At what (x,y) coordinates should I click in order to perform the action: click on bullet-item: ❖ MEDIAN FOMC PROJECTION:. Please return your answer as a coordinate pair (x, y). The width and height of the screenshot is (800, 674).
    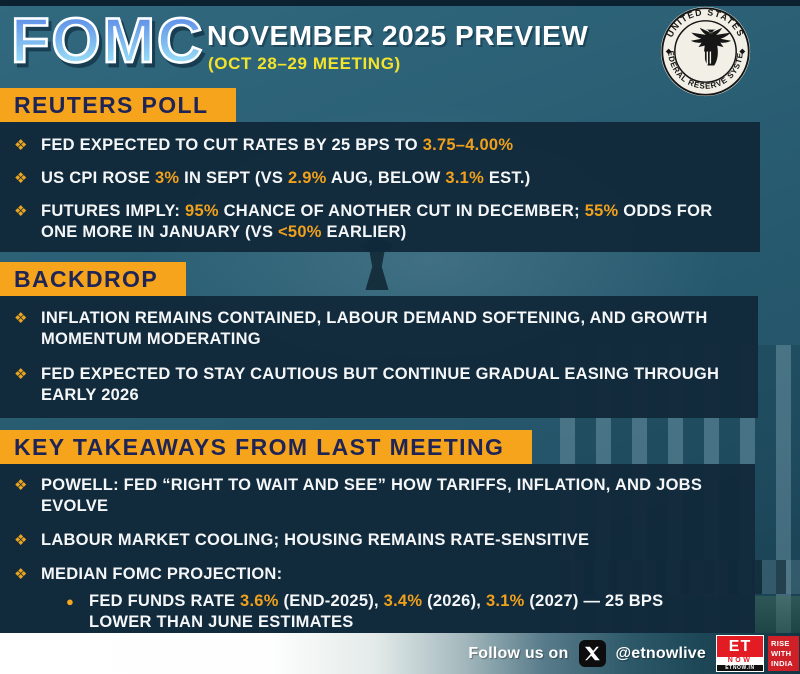
    Looking at the image, I should click on (371, 574).